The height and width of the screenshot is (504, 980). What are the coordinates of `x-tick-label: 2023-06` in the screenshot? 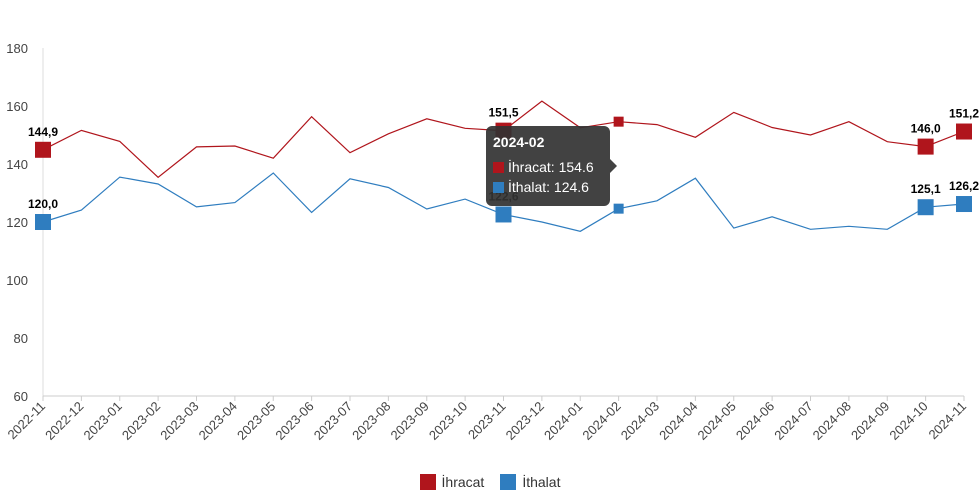 It's located at (294, 421).